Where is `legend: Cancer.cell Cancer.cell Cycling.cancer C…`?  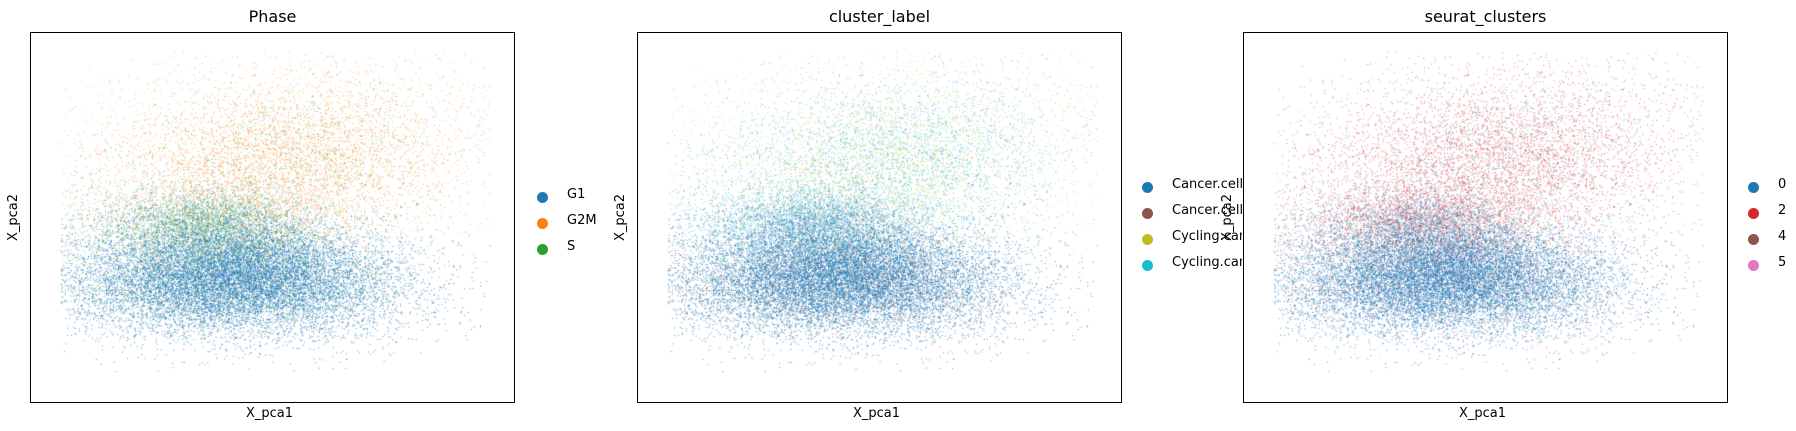 legend: Cancer.cell Cancer.cell Cycling.cancer C… is located at coordinates (1192, 228).